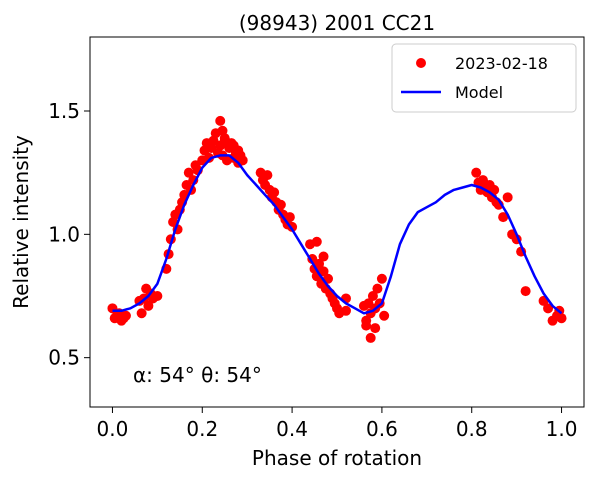 The height and width of the screenshot is (480, 595). I want to click on x-tick-label: 0.6, so click(382, 429).